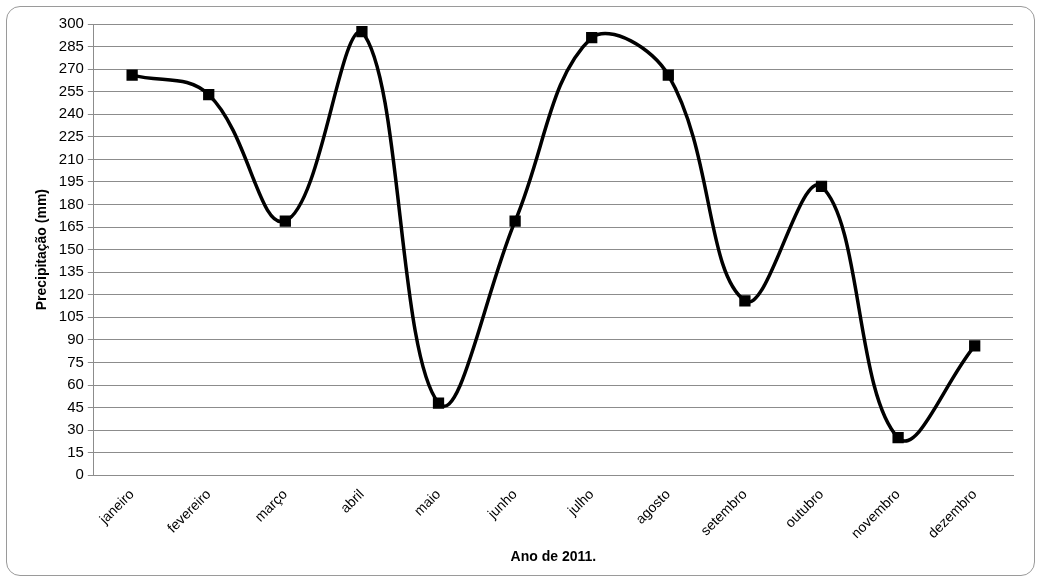 The height and width of the screenshot is (584, 1043). Describe the element at coordinates (71, 316) in the screenshot. I see `y-tick-label: 105` at that location.